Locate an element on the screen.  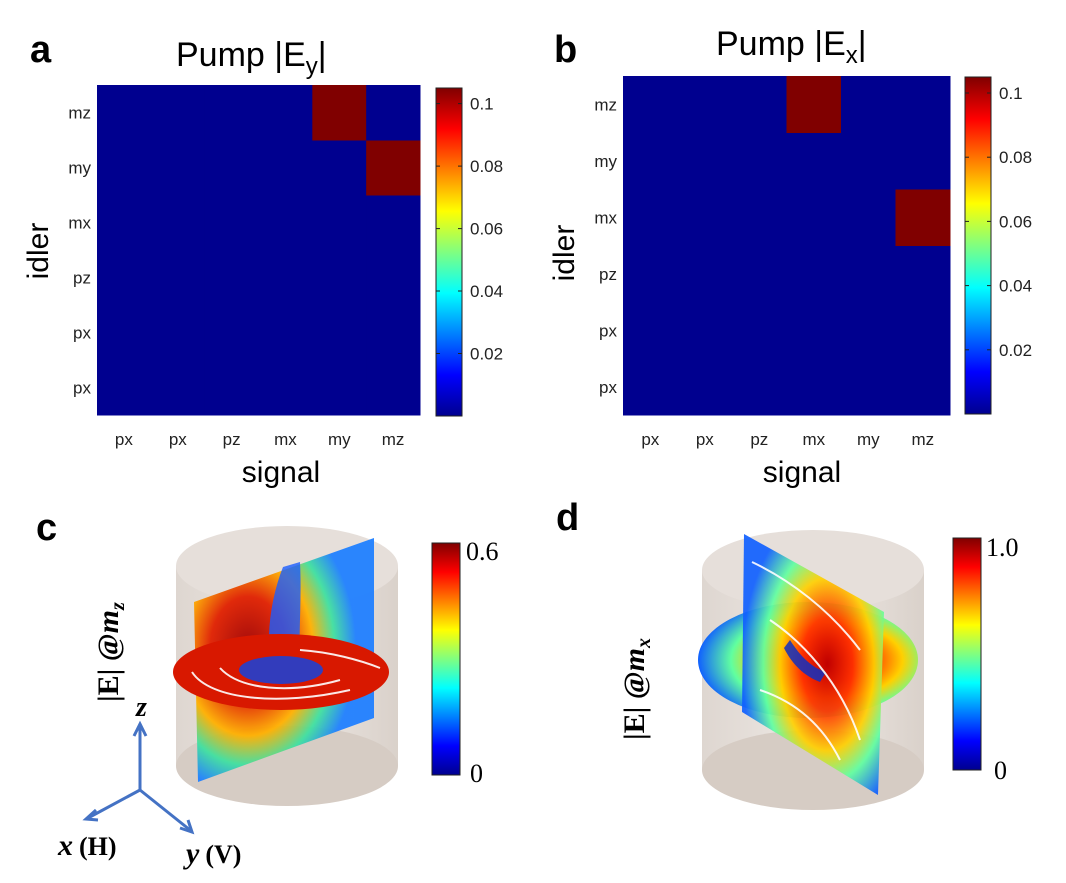
colorbar-tick-label: 0.04 is located at coordinates (486, 291).